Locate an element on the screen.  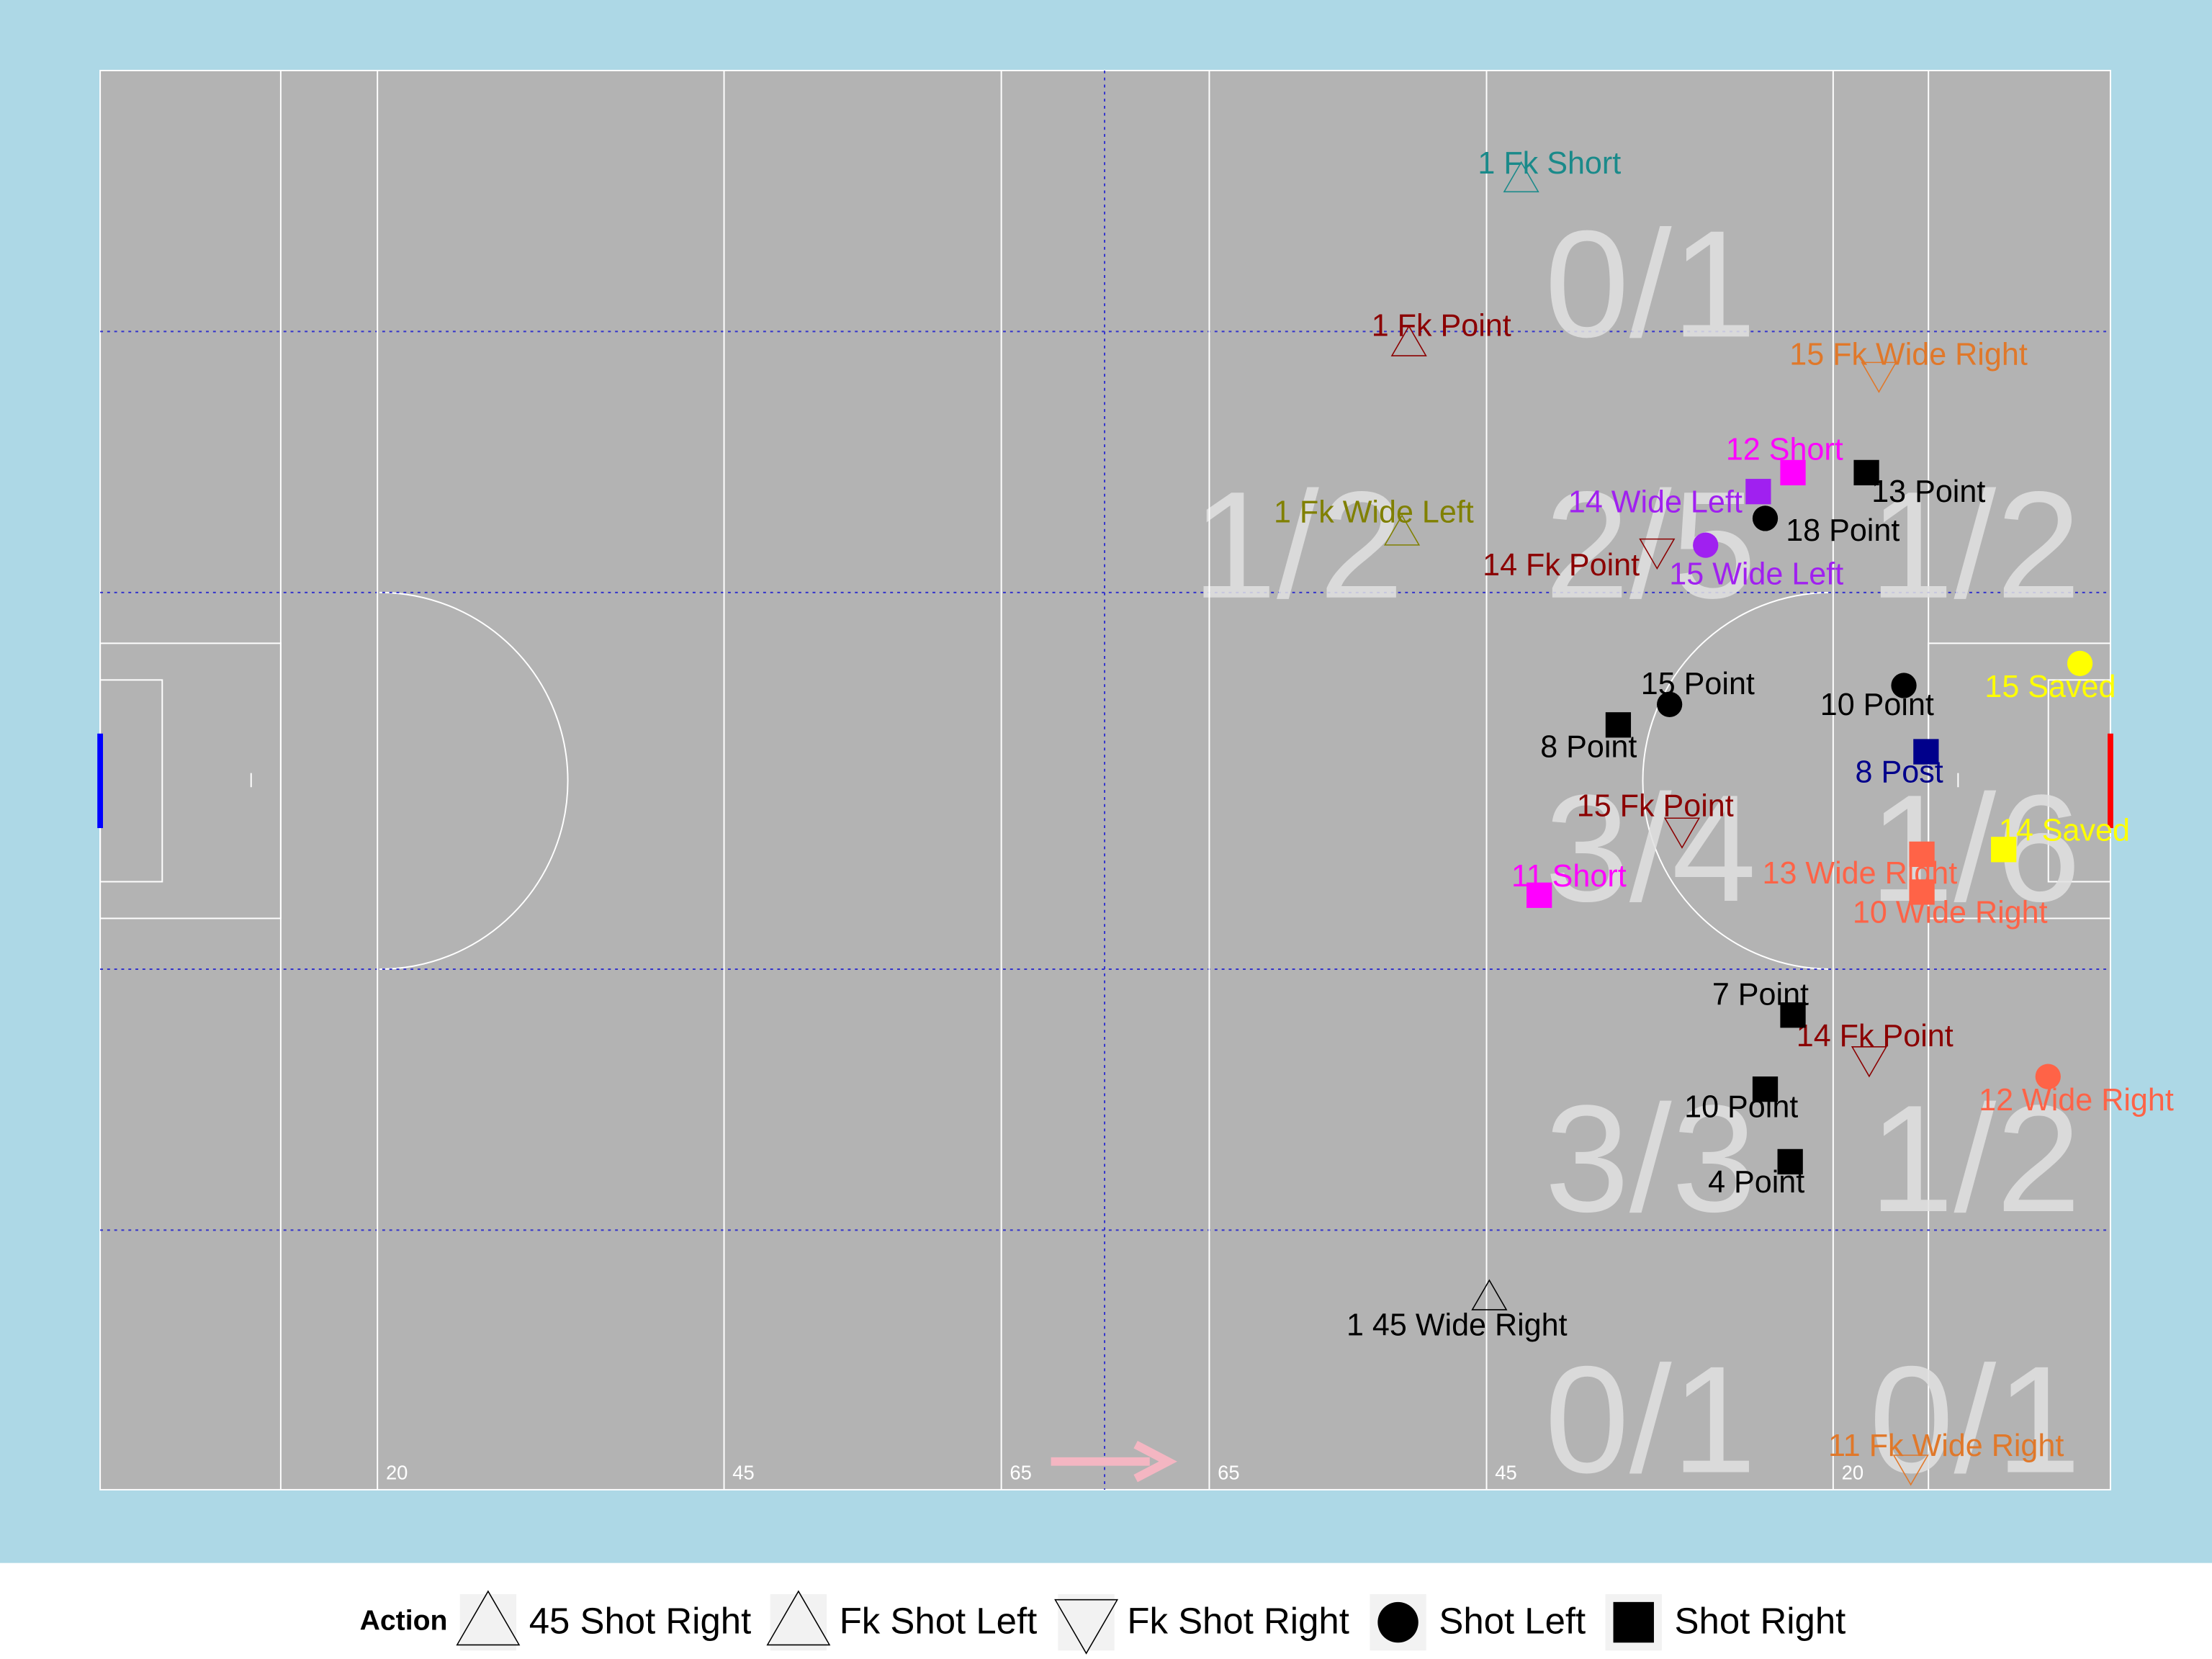
shot-label: 1 Fk Point is located at coordinates (1442, 326).